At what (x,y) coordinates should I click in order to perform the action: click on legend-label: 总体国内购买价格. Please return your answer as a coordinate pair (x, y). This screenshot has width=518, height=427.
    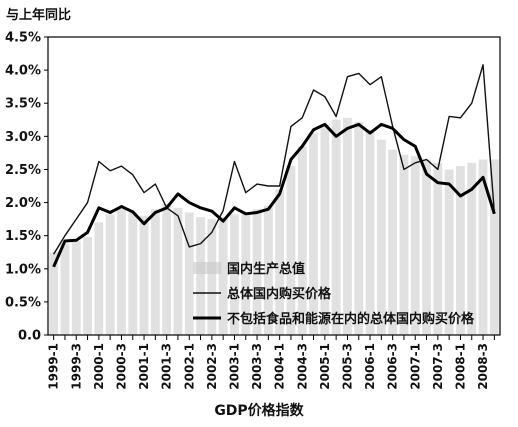
    Looking at the image, I should click on (279, 294).